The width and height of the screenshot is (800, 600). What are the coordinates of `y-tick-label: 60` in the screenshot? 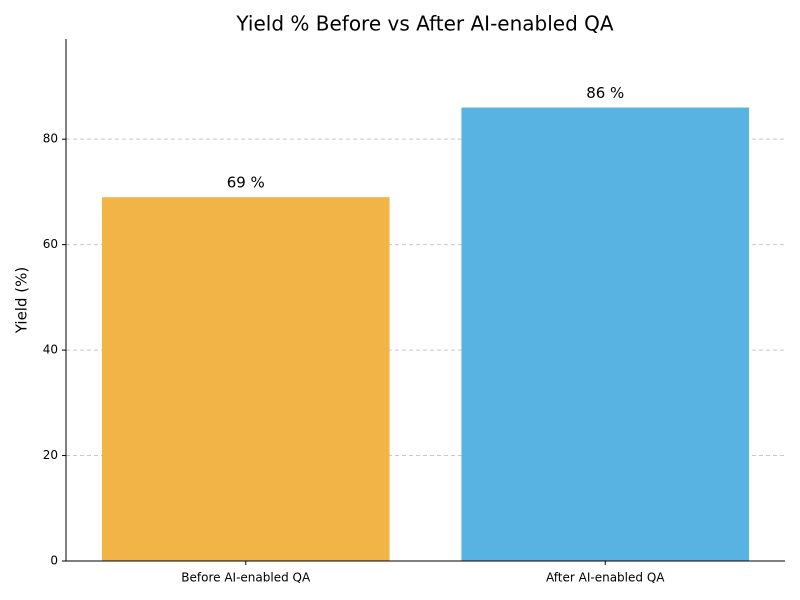 It's located at (50, 244).